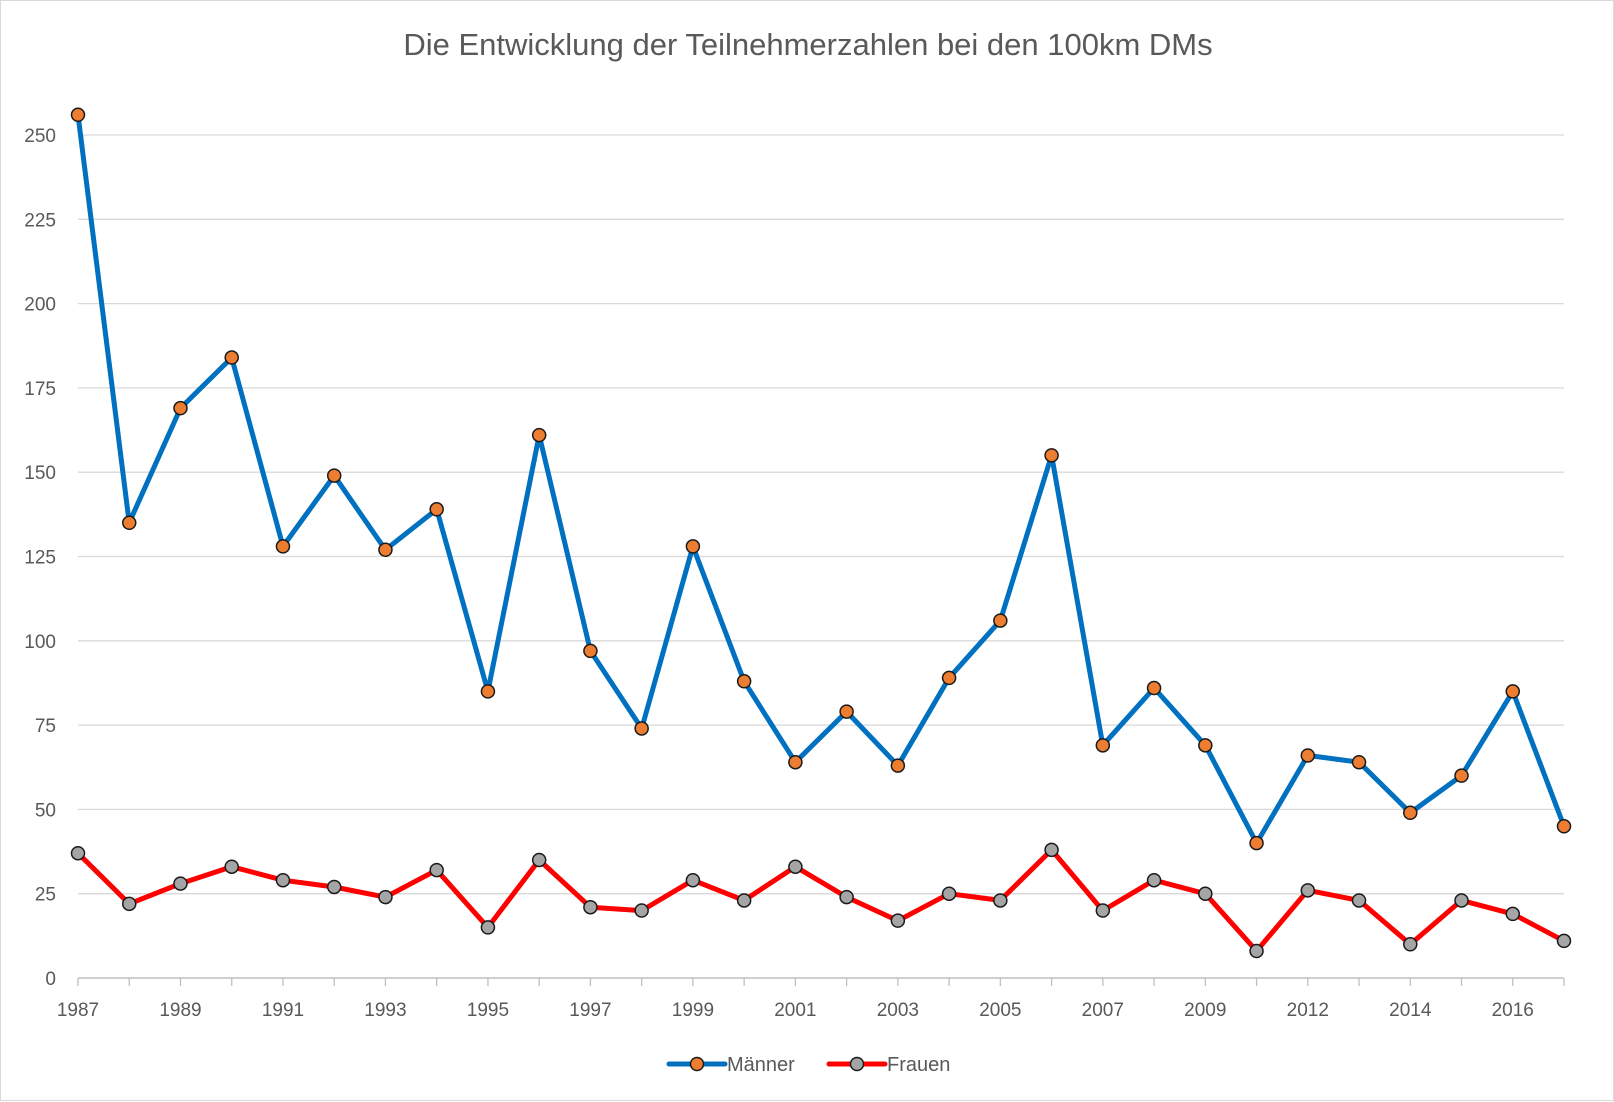 Image resolution: width=1614 pixels, height=1102 pixels. Describe the element at coordinates (385, 1010) in the screenshot. I see `x-tick-label: 1993` at that location.